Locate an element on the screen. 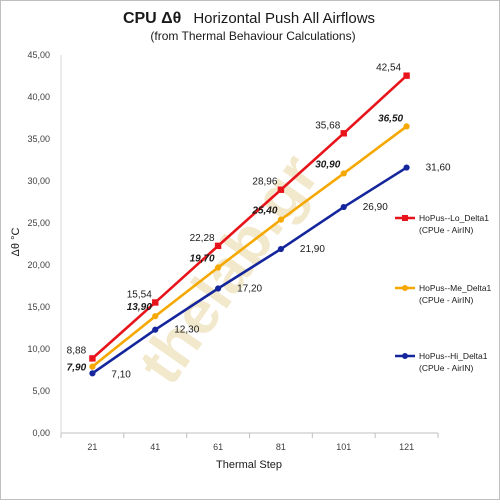 The width and height of the screenshot is (500, 504). legend-item-2: HoPus--Me_Delta1 (CPUe - AirIN) is located at coordinates (443, 294).